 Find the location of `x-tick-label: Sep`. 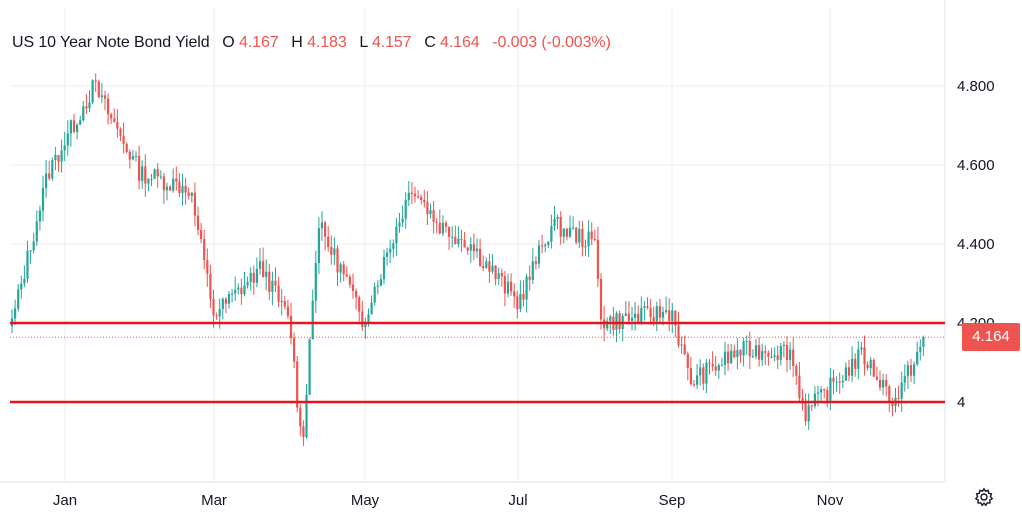

x-tick-label: Sep is located at coordinates (672, 500).